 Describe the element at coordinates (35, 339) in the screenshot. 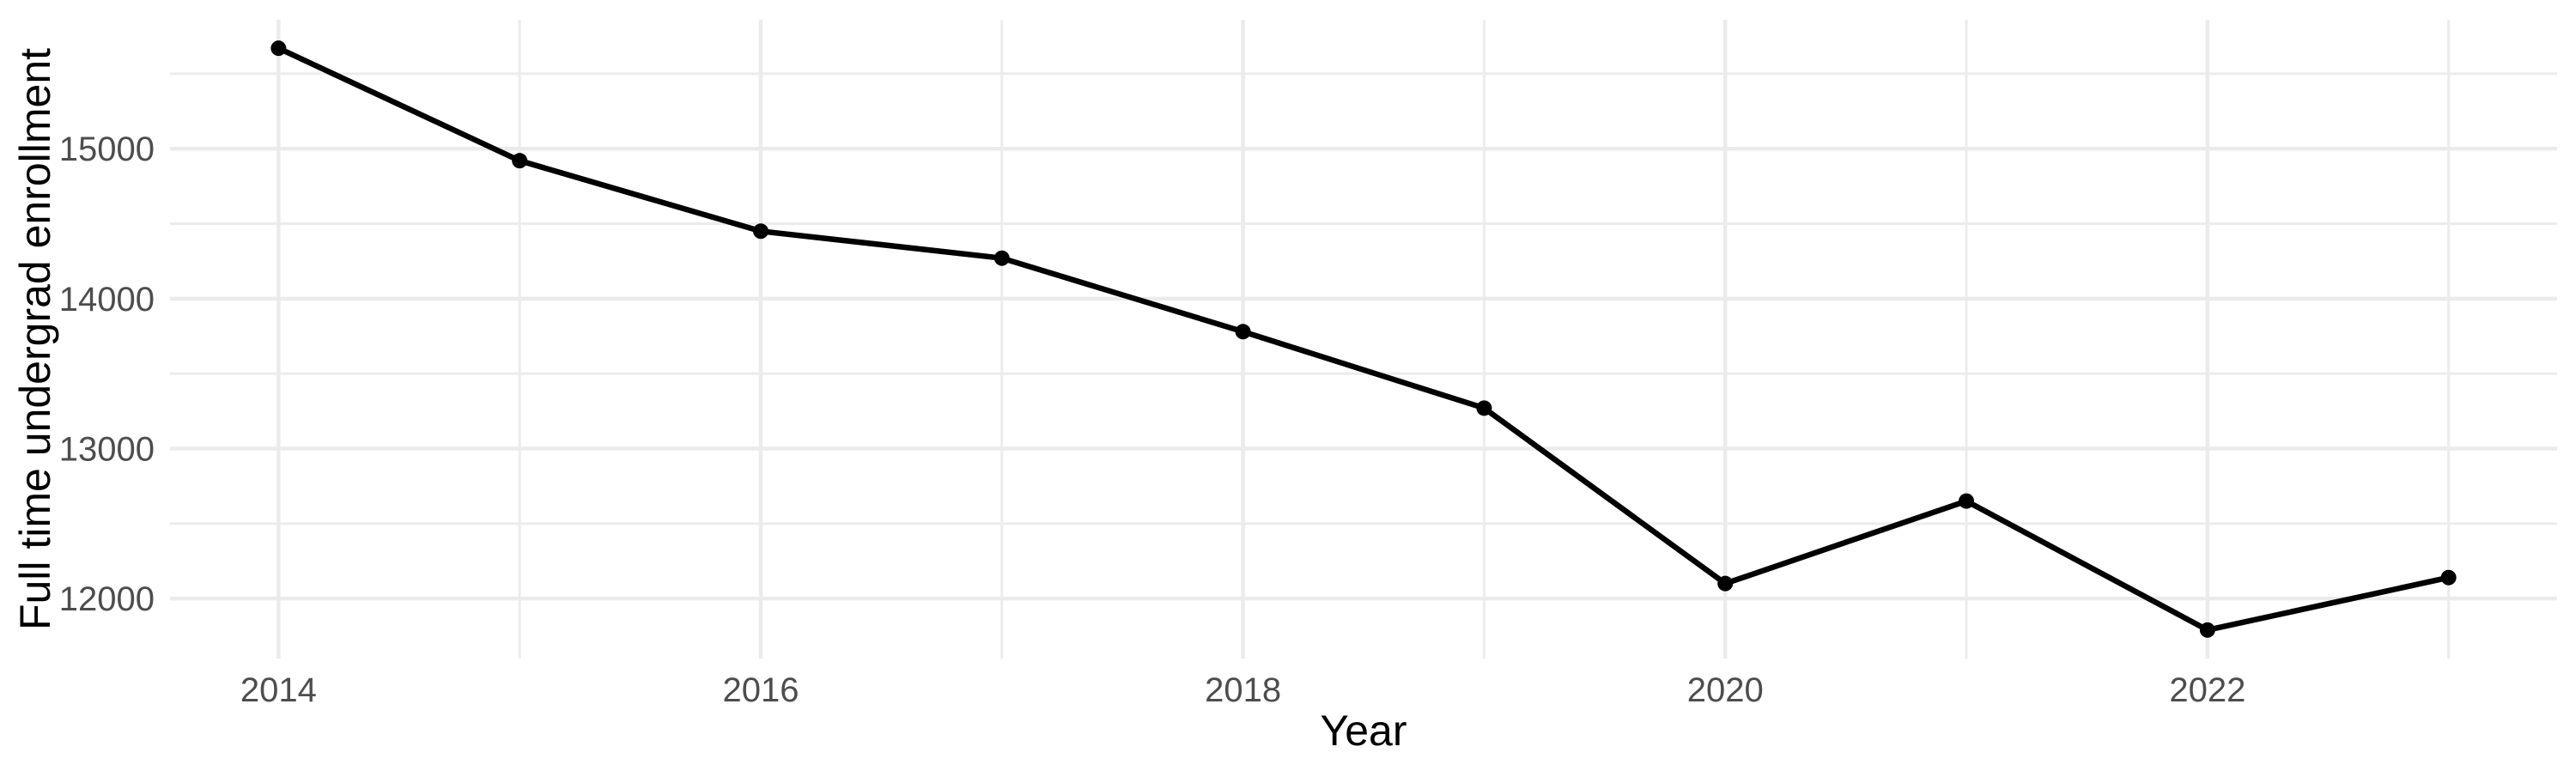

I see `y-axis-title: Full time undergrad enrollment` at that location.